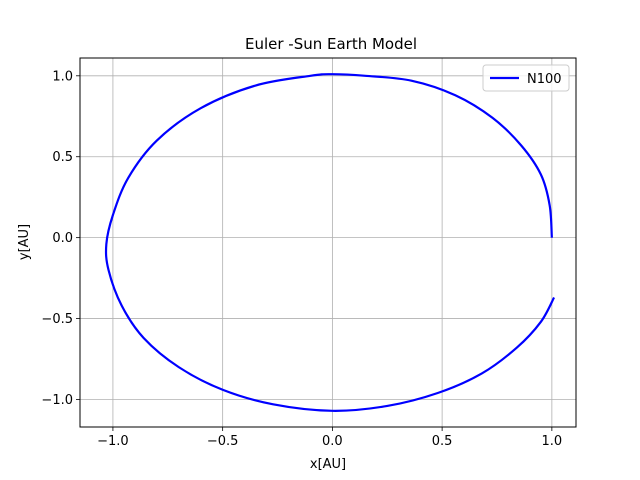 This screenshot has width=640, height=480. I want to click on chart-title: Euler -Sun Earth Model, so click(331, 44).